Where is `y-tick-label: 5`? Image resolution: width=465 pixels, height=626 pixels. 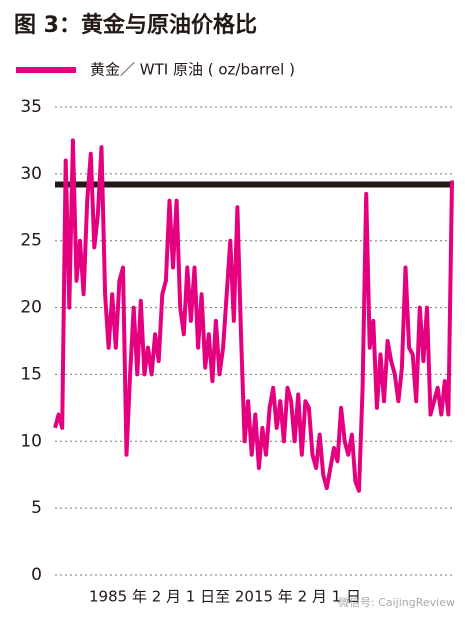 y-tick-label: 5 is located at coordinates (36, 508).